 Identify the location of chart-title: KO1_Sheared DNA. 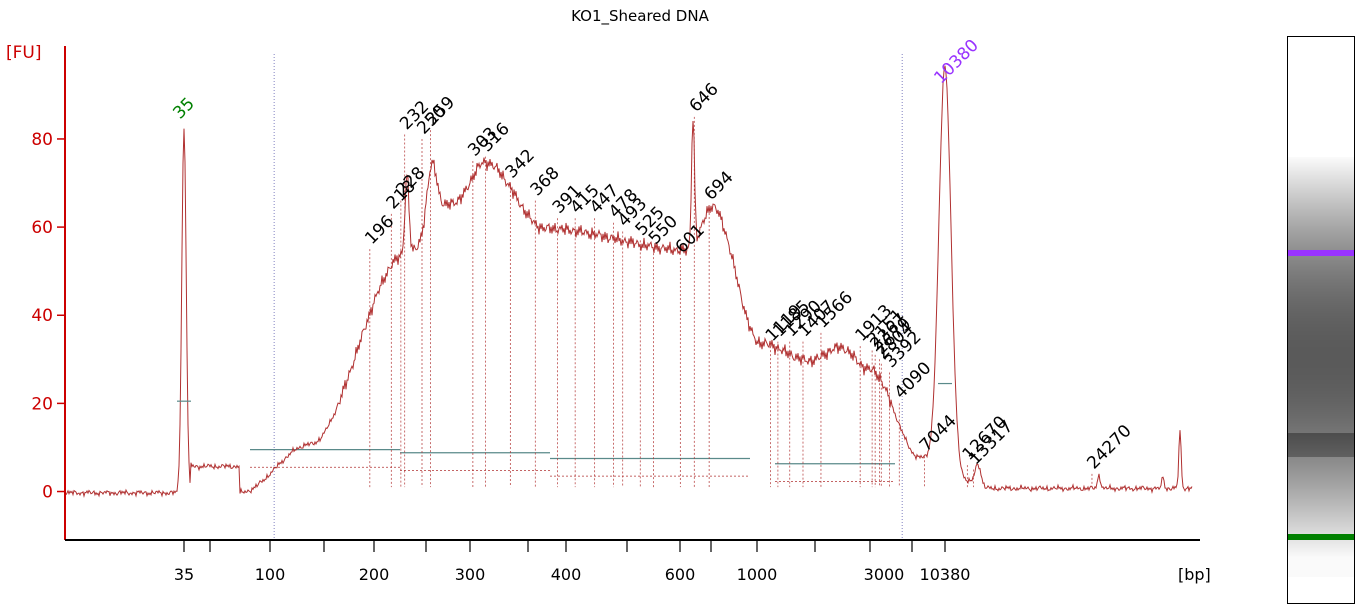
(640, 16).